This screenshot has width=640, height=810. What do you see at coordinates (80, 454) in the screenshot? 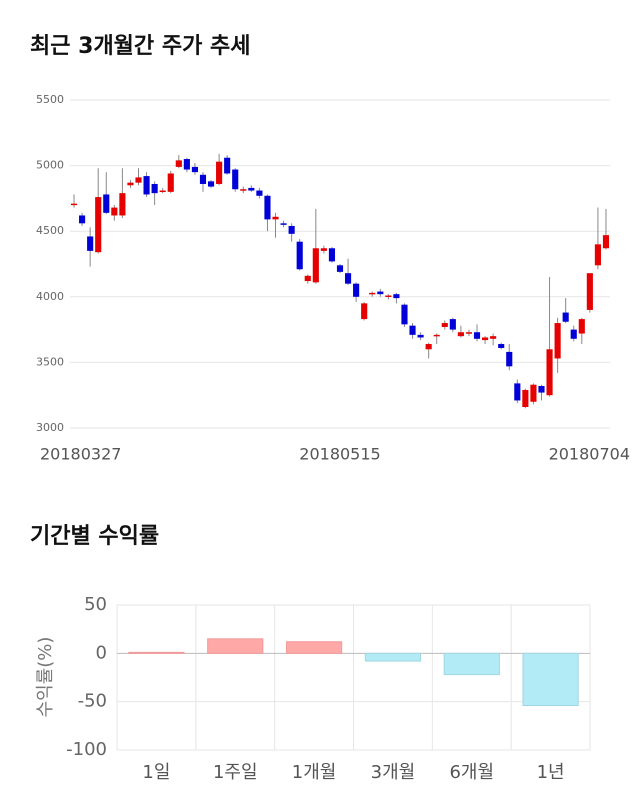
I see `x-tick-label: 20180327` at bounding box center [80, 454].